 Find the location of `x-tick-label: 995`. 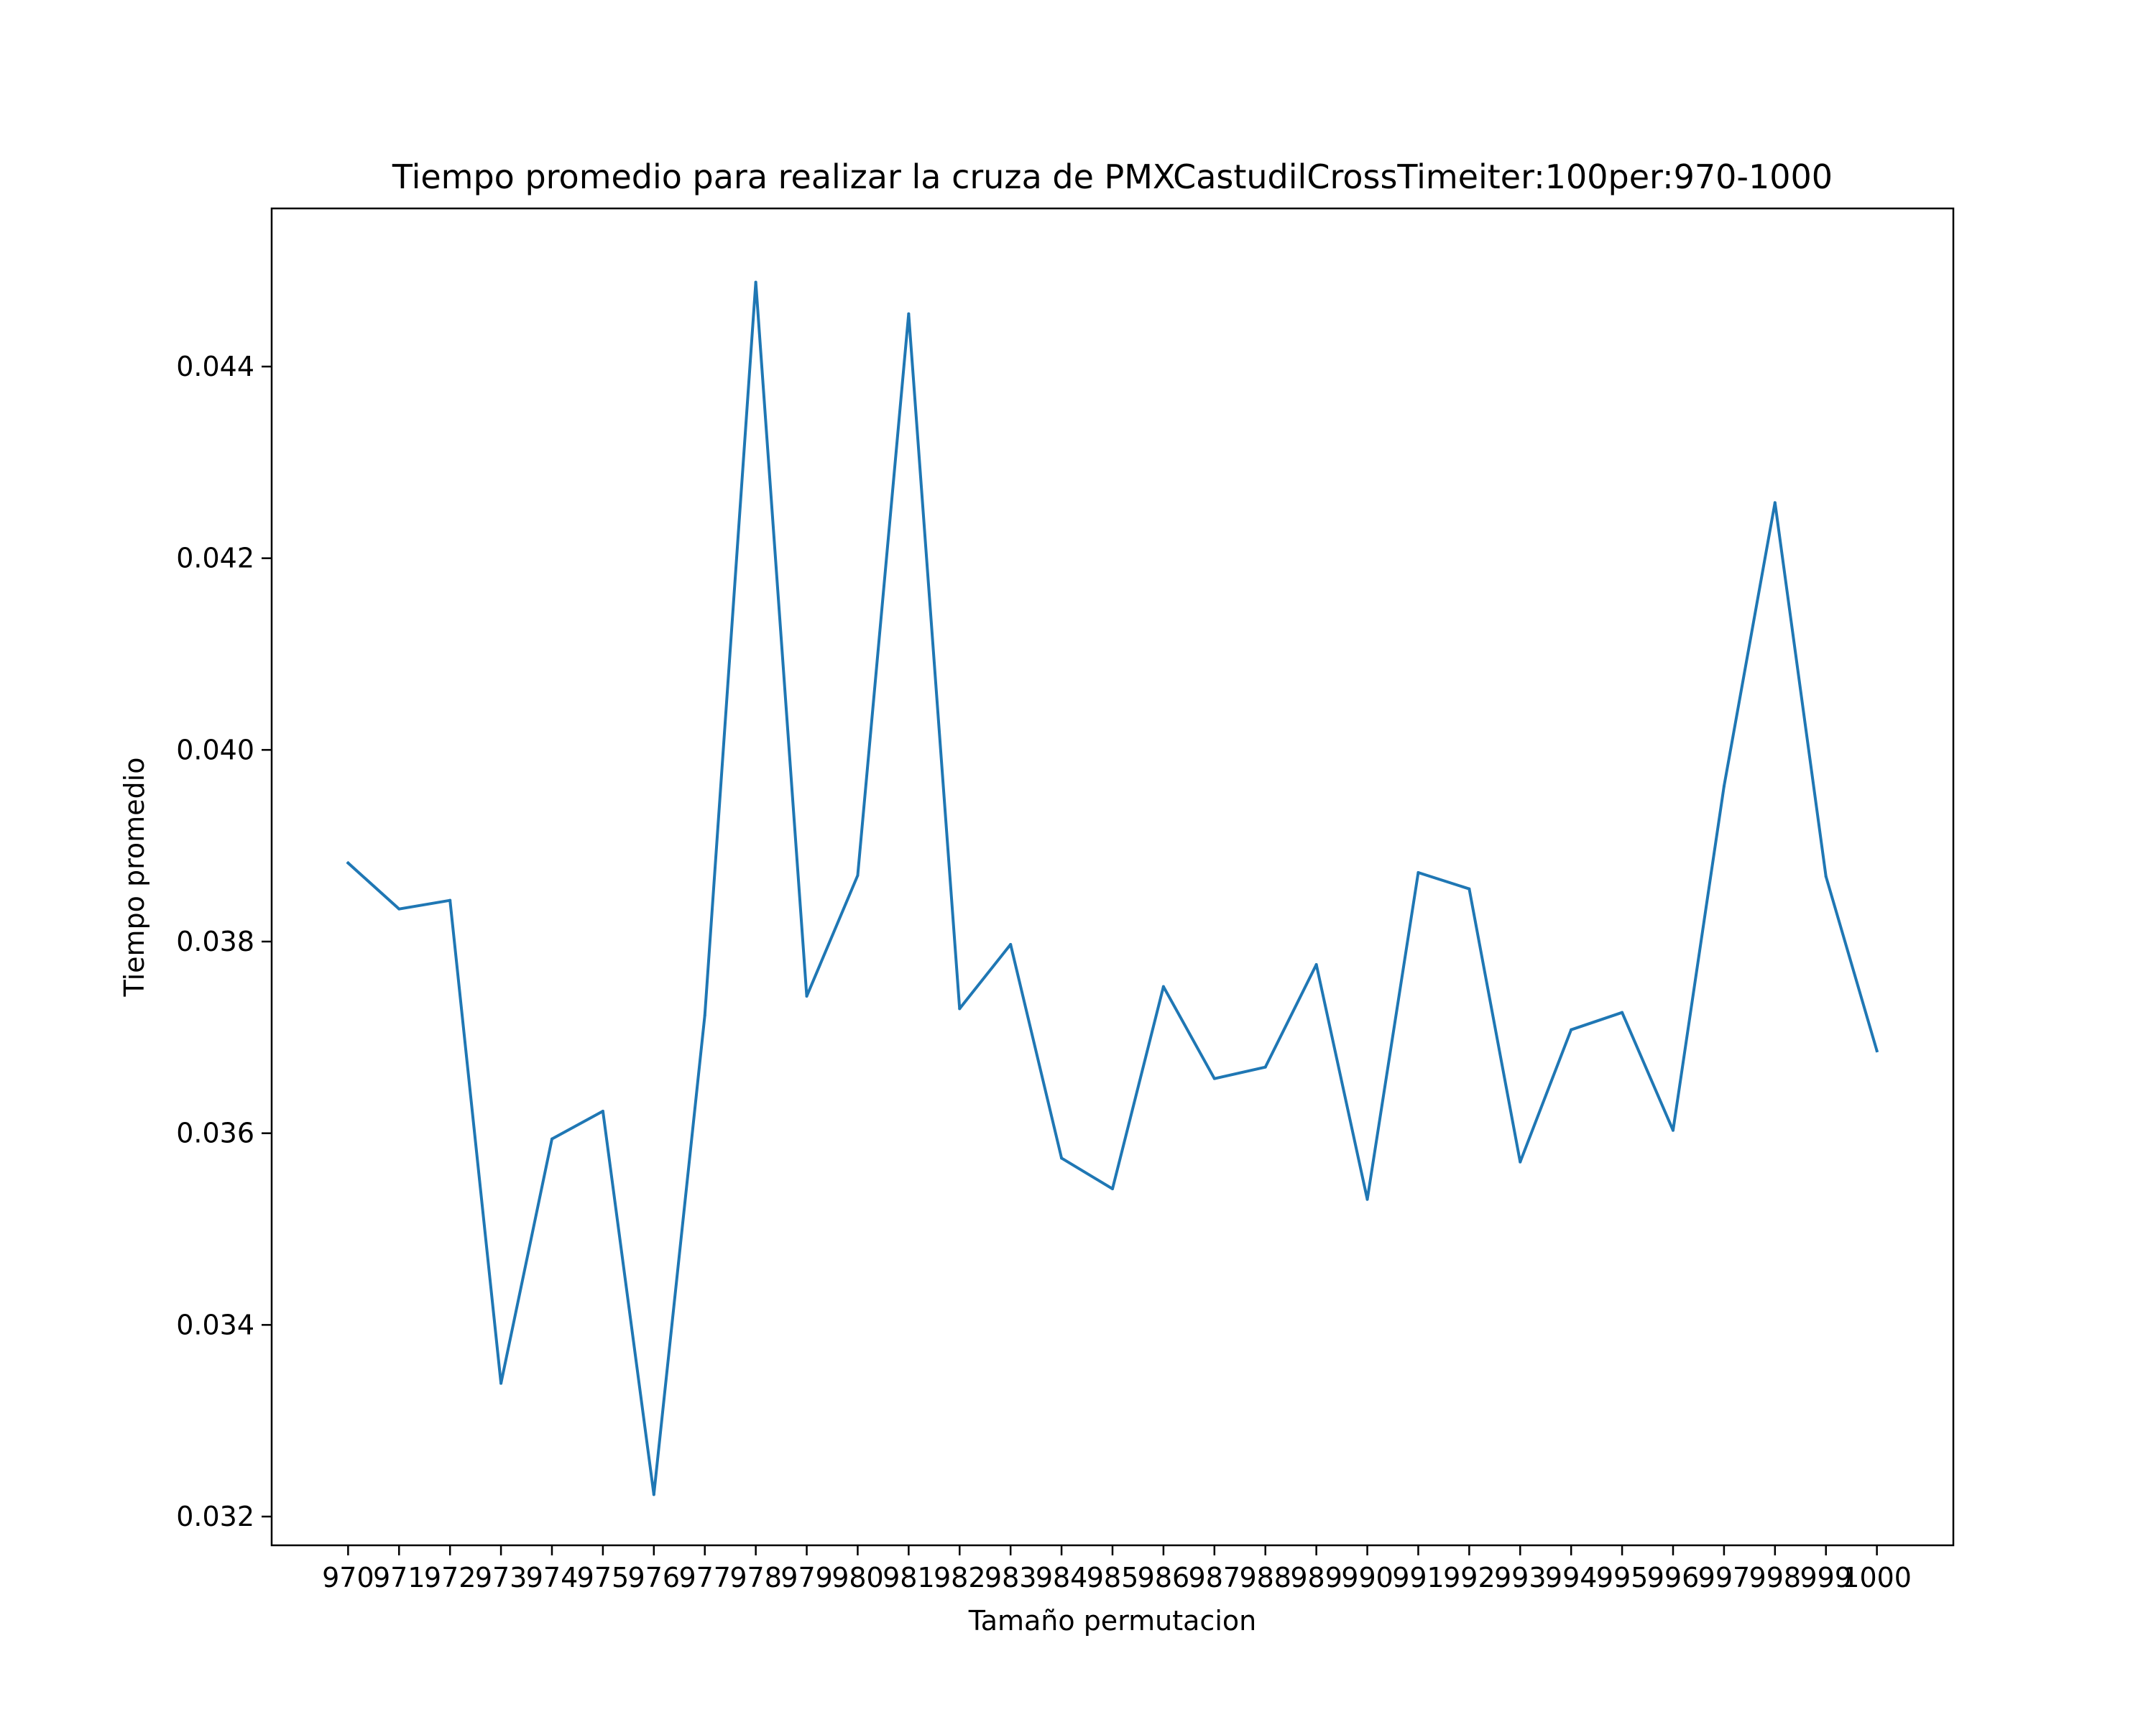

x-tick-label: 995 is located at coordinates (1623, 1577).